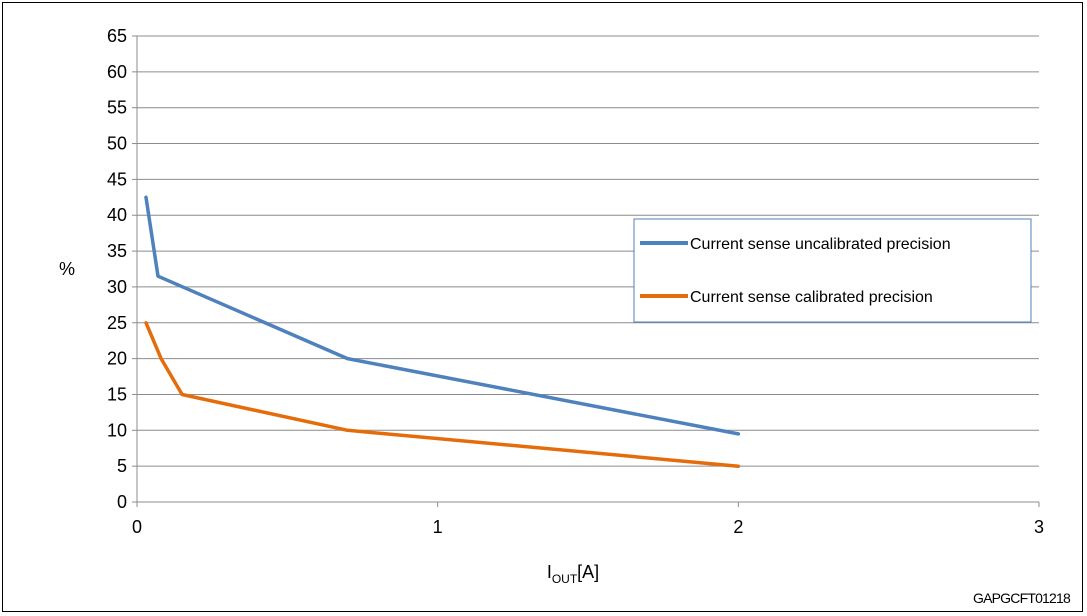 The height and width of the screenshot is (616, 1087). Describe the element at coordinates (738, 527) in the screenshot. I see `x-tick-label: 2` at that location.